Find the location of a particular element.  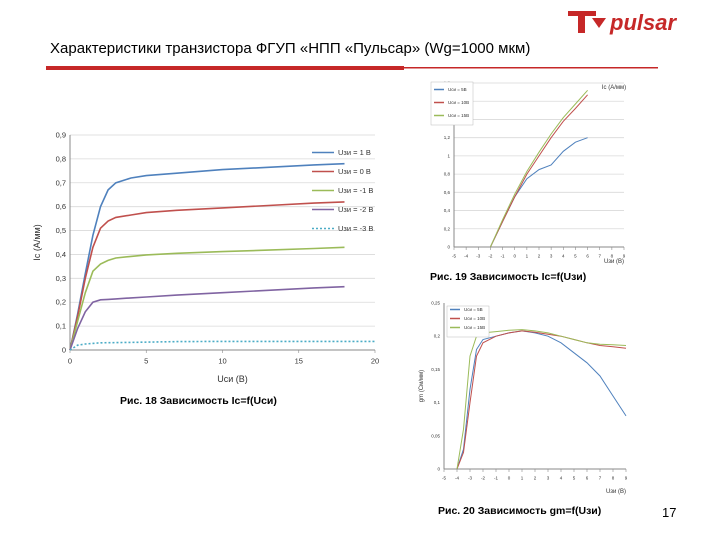

y-tick-label: 0,05 is located at coordinates (435, 435).